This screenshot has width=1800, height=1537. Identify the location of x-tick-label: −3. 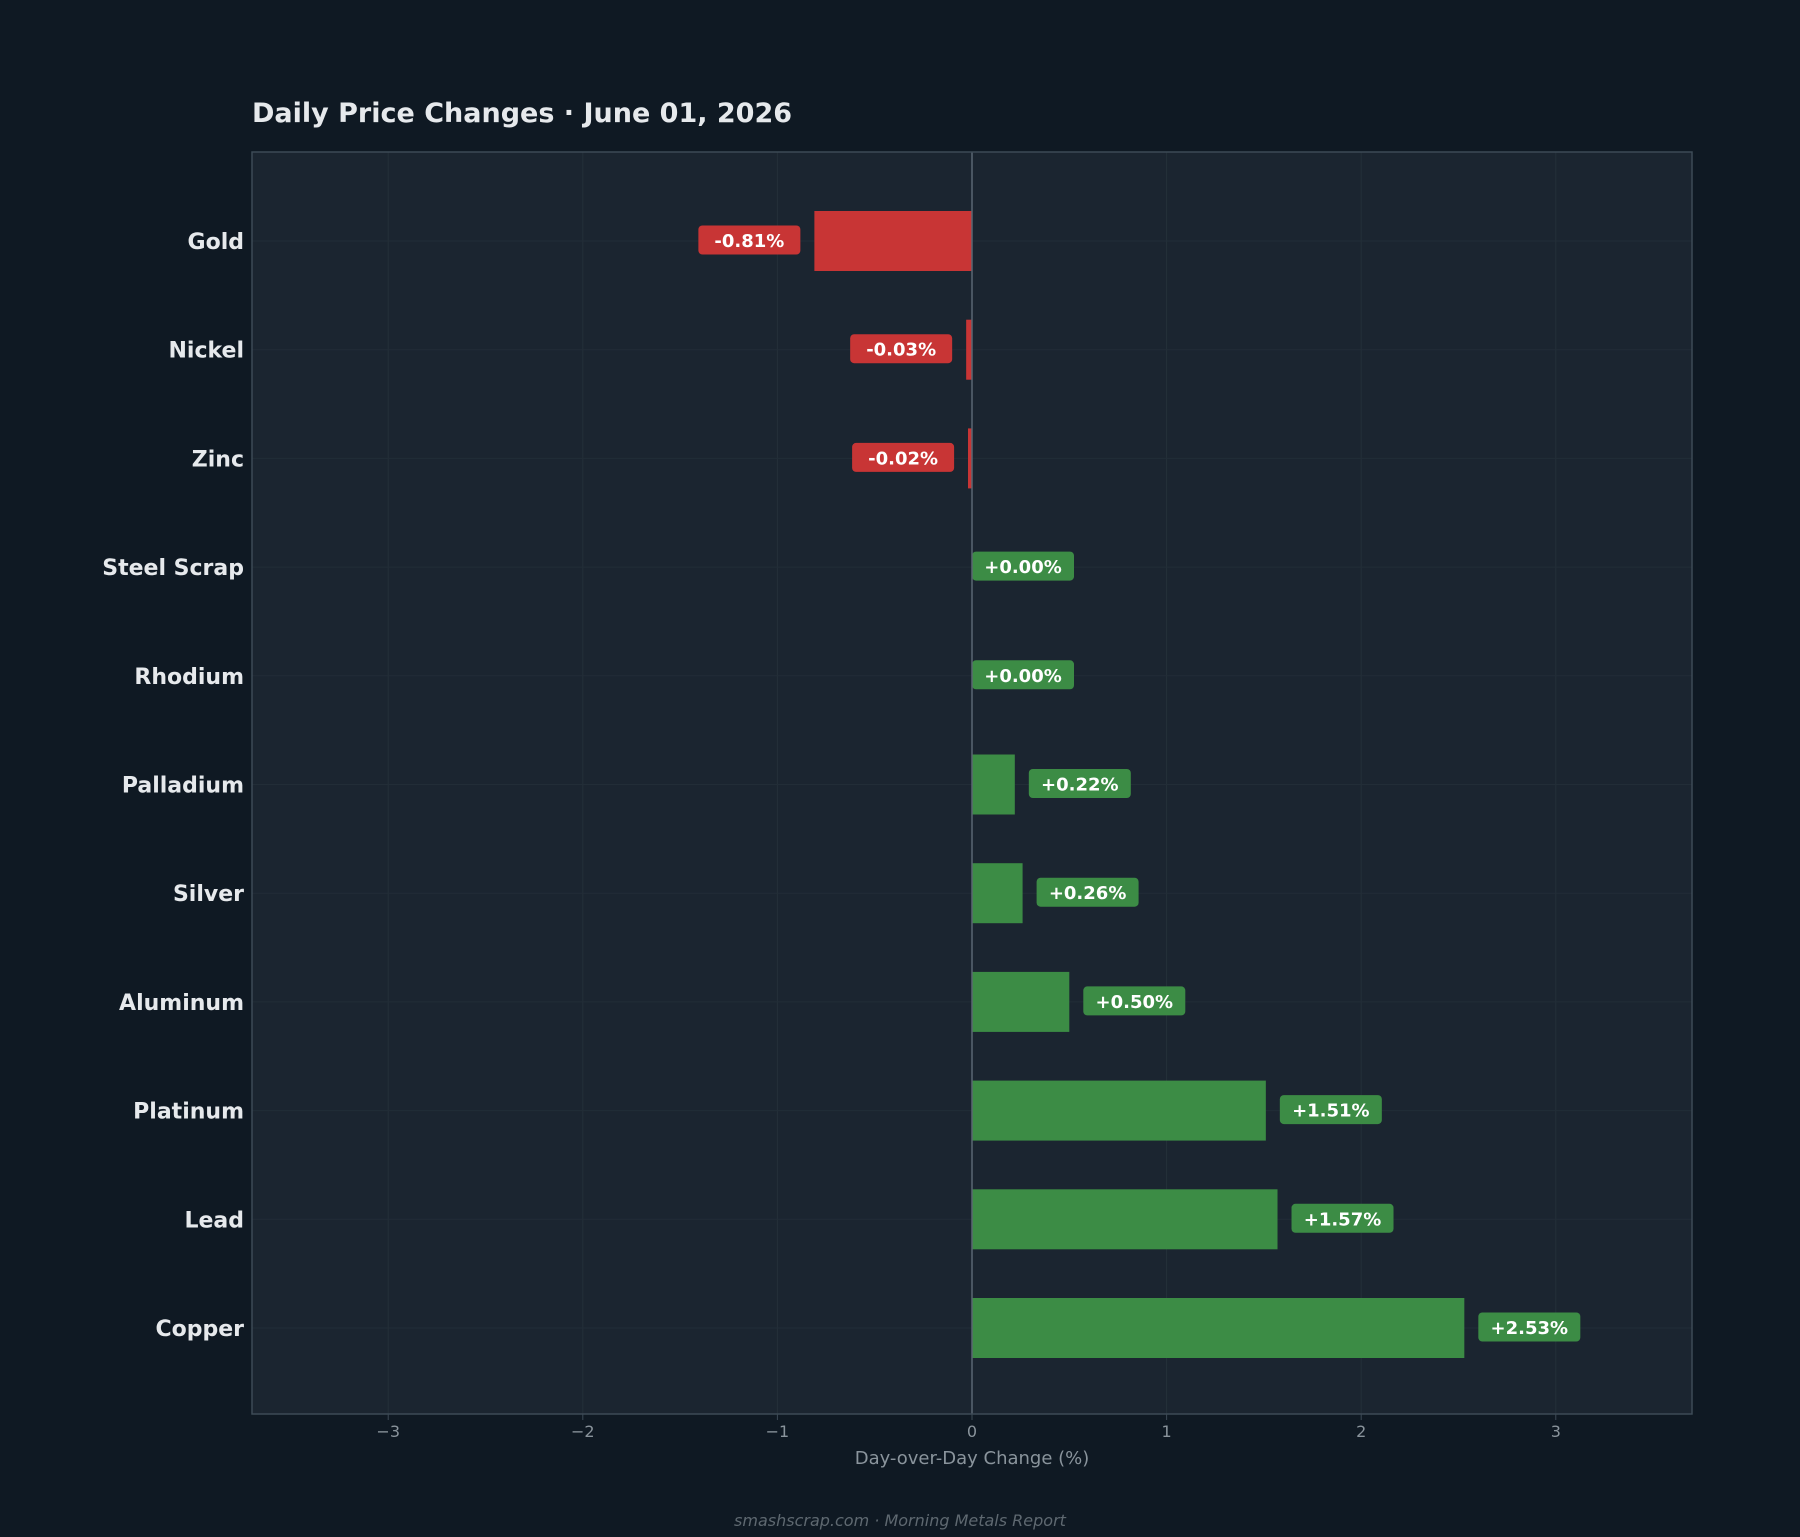
(388, 1431).